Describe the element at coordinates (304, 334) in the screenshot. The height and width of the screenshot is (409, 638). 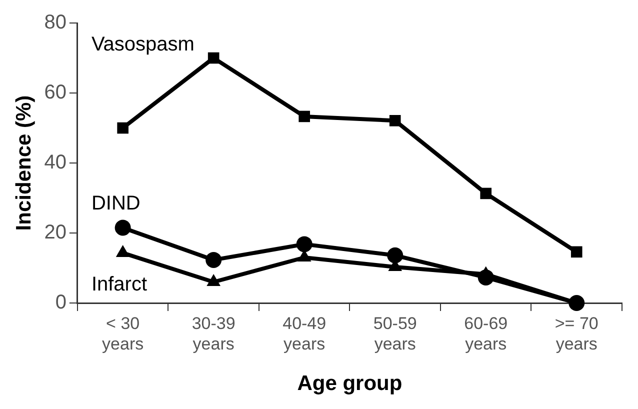
I see `x-tick-label: 40-49 years` at that location.